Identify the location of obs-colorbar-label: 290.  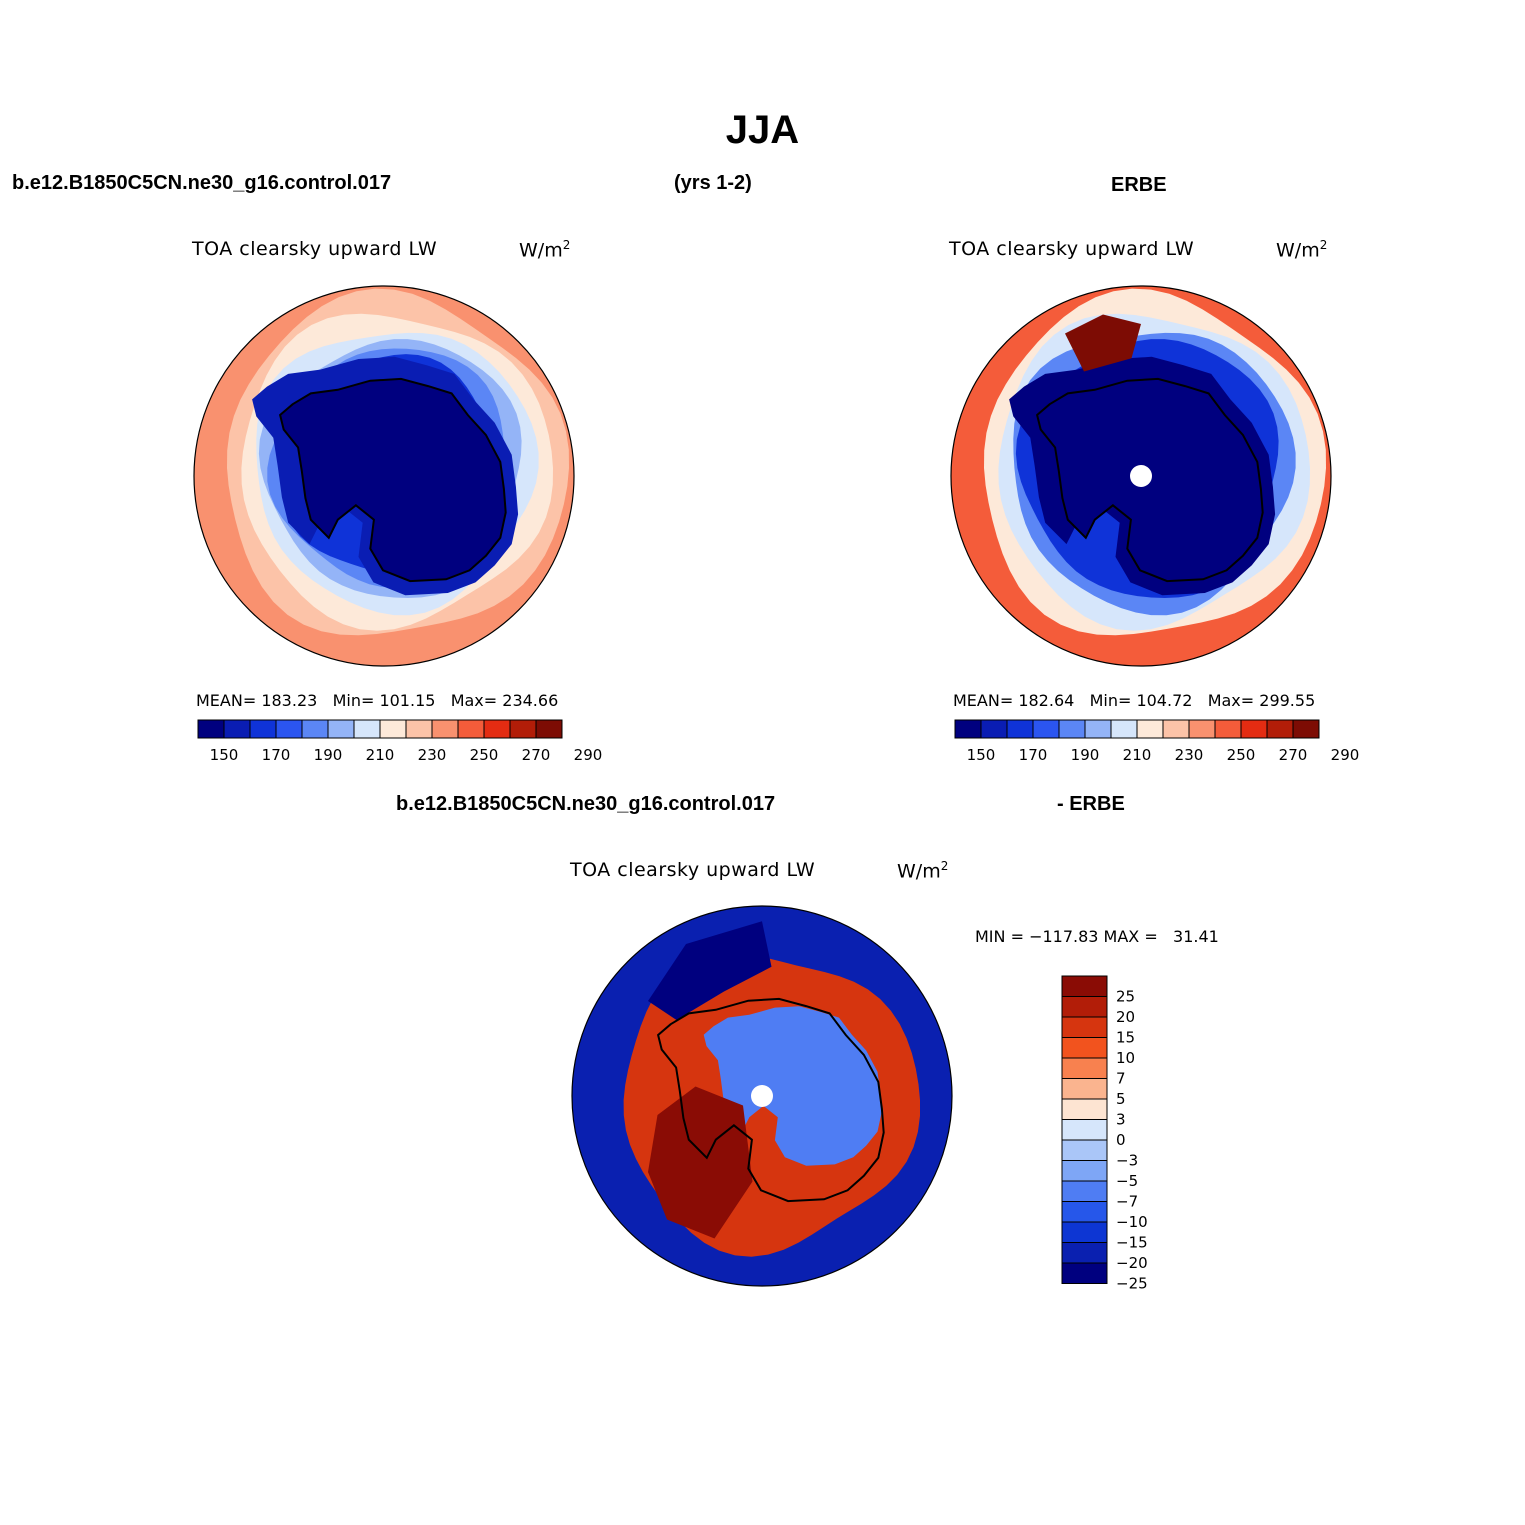
(1345, 755).